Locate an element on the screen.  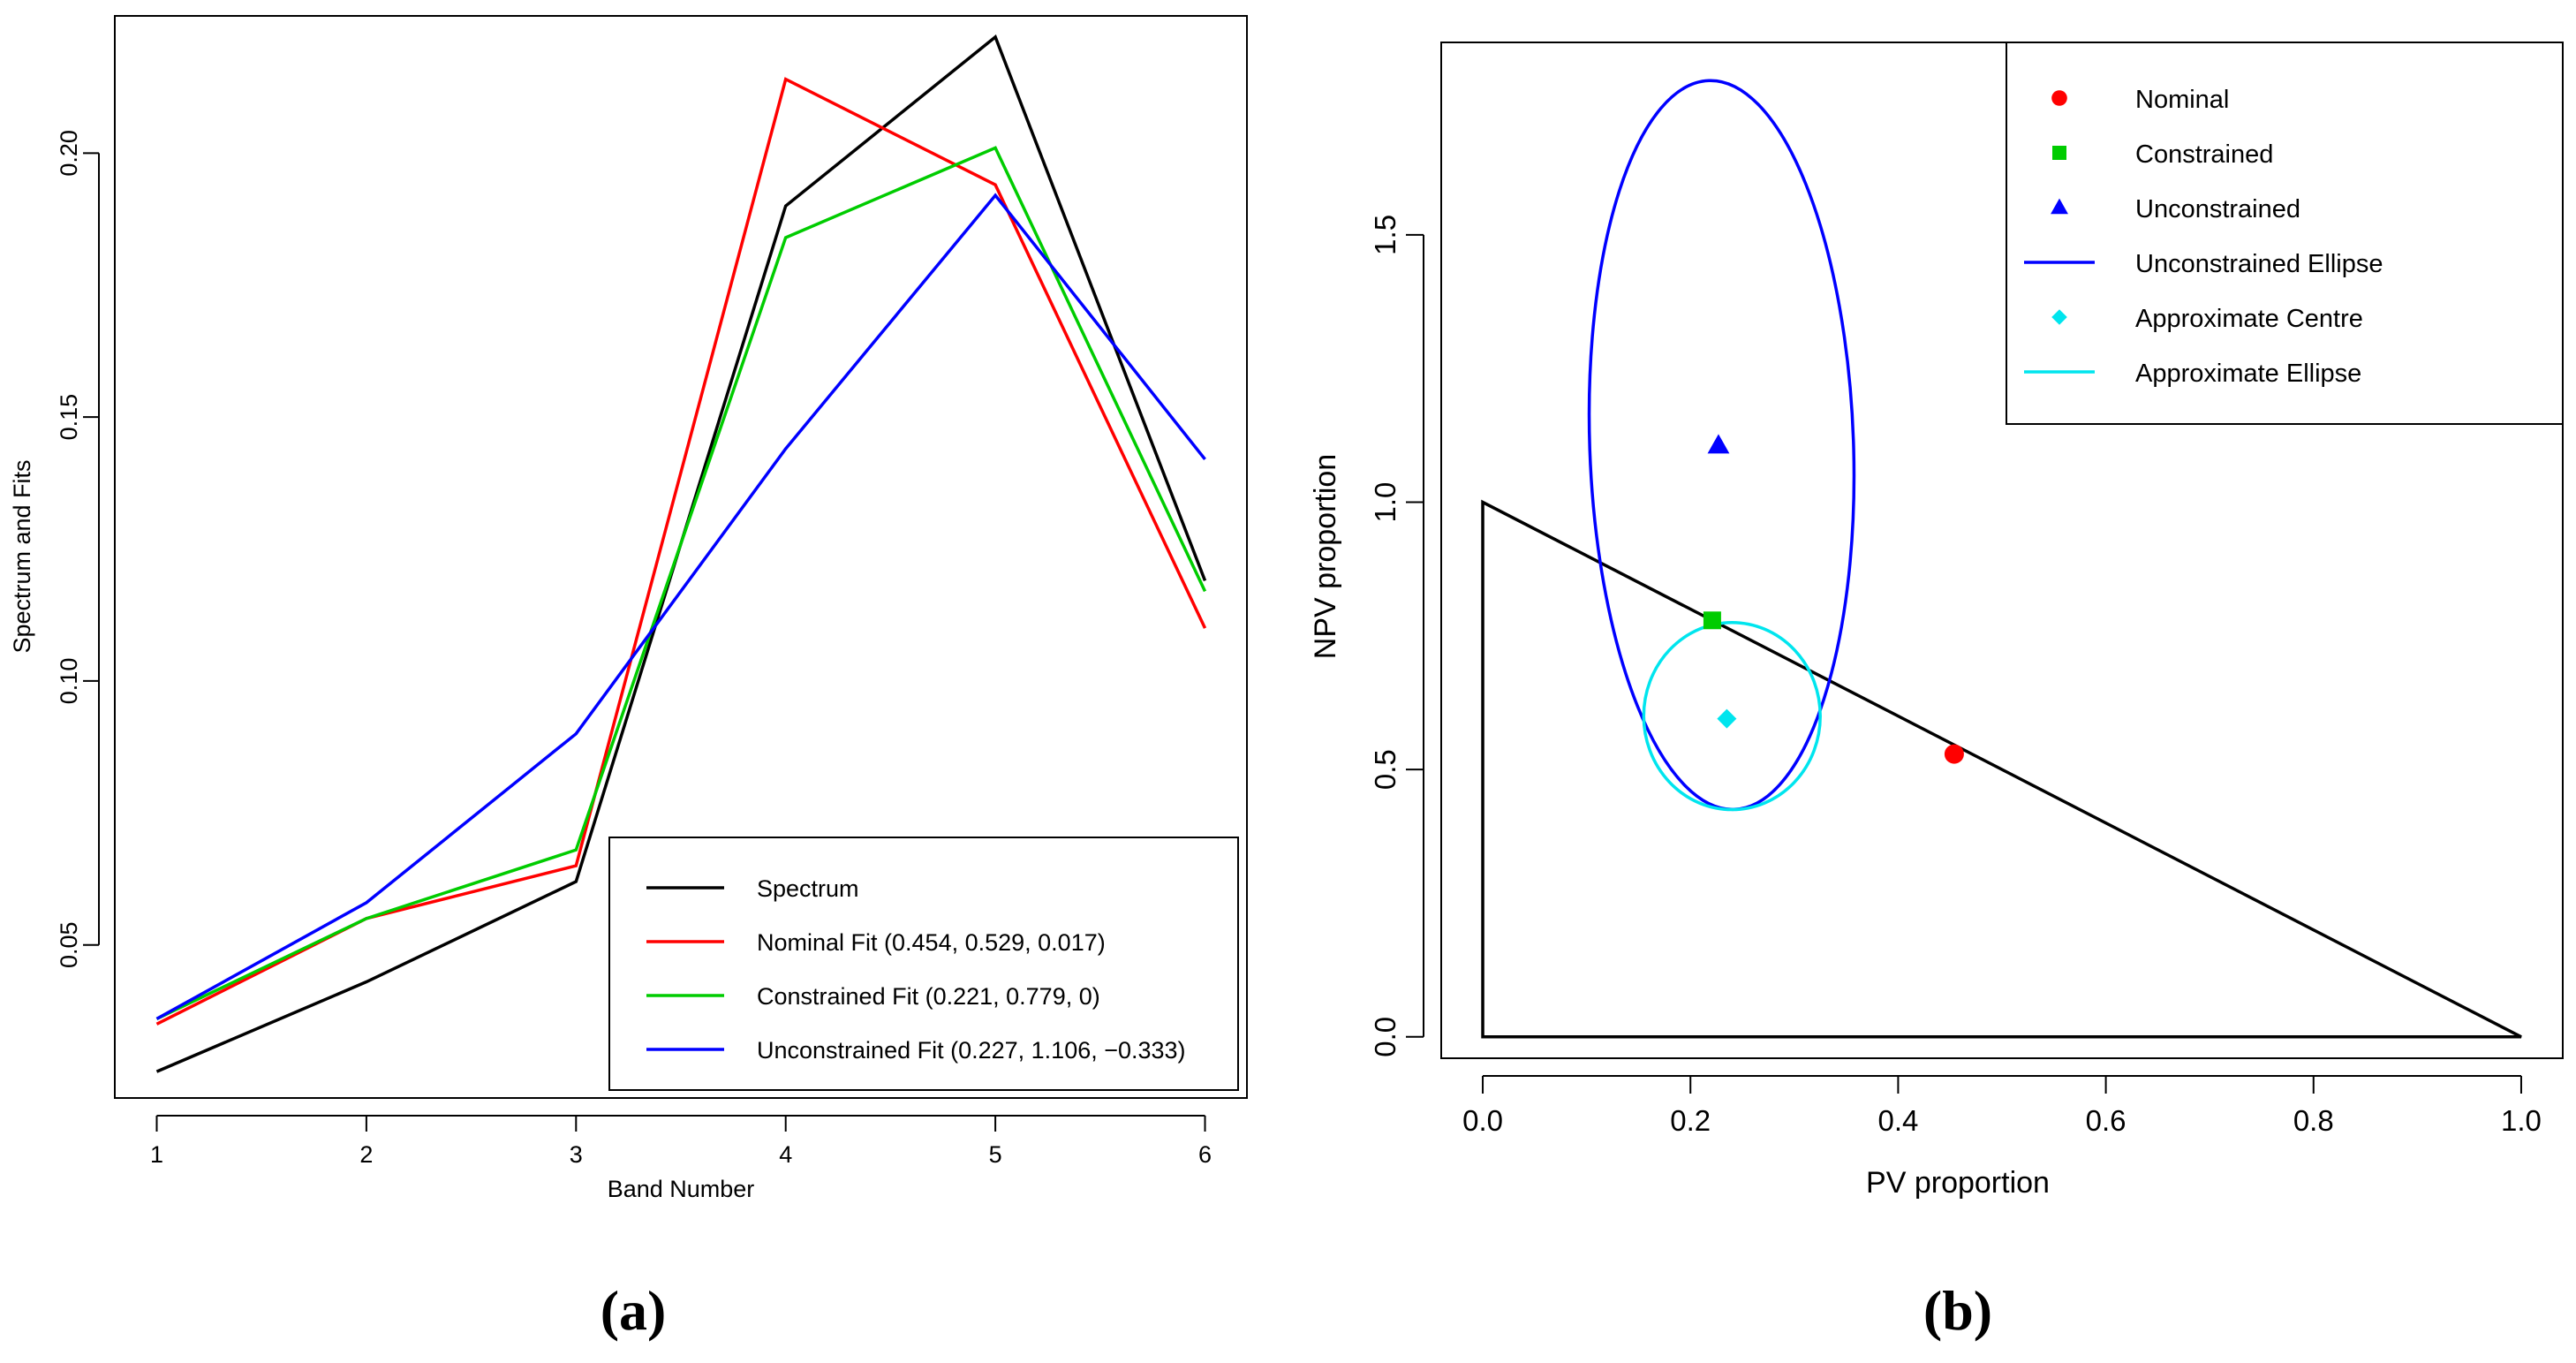
panel-b-point-nominal is located at coordinates (1954, 754).